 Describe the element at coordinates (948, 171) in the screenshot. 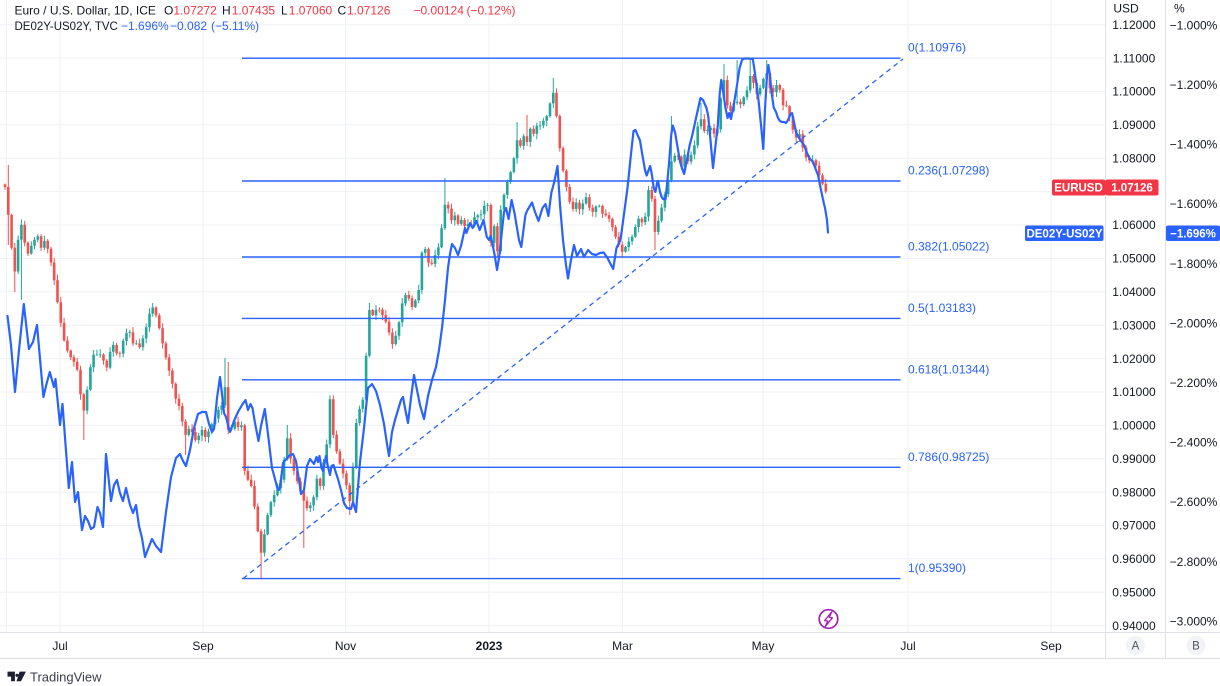

I see `svg-text: 0.236(1.07298)` at that location.